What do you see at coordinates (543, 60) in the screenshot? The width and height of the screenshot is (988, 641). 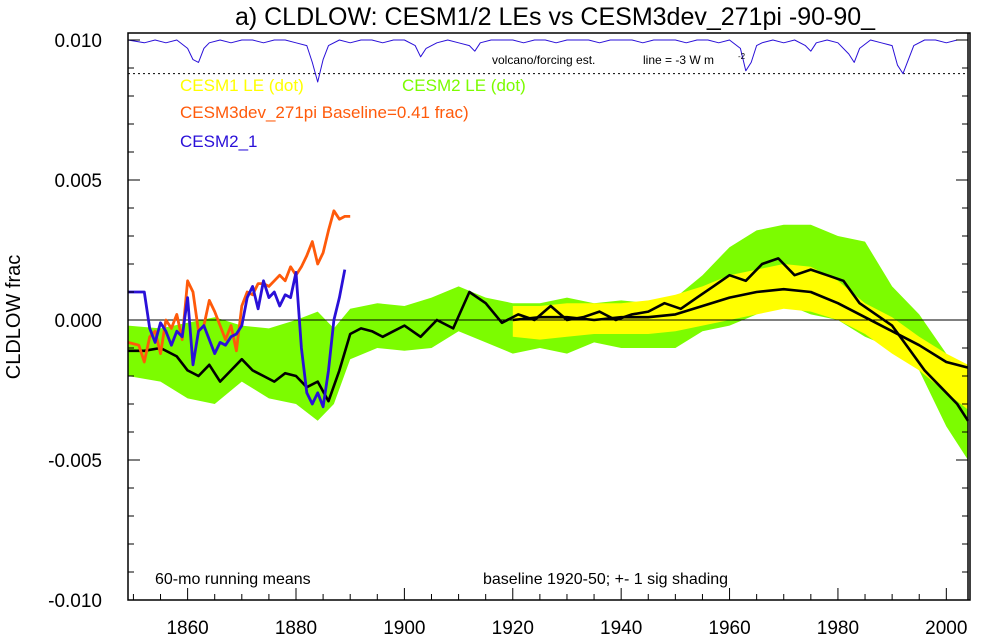 I see `volcano-label: volcano/forcing est.` at bounding box center [543, 60].